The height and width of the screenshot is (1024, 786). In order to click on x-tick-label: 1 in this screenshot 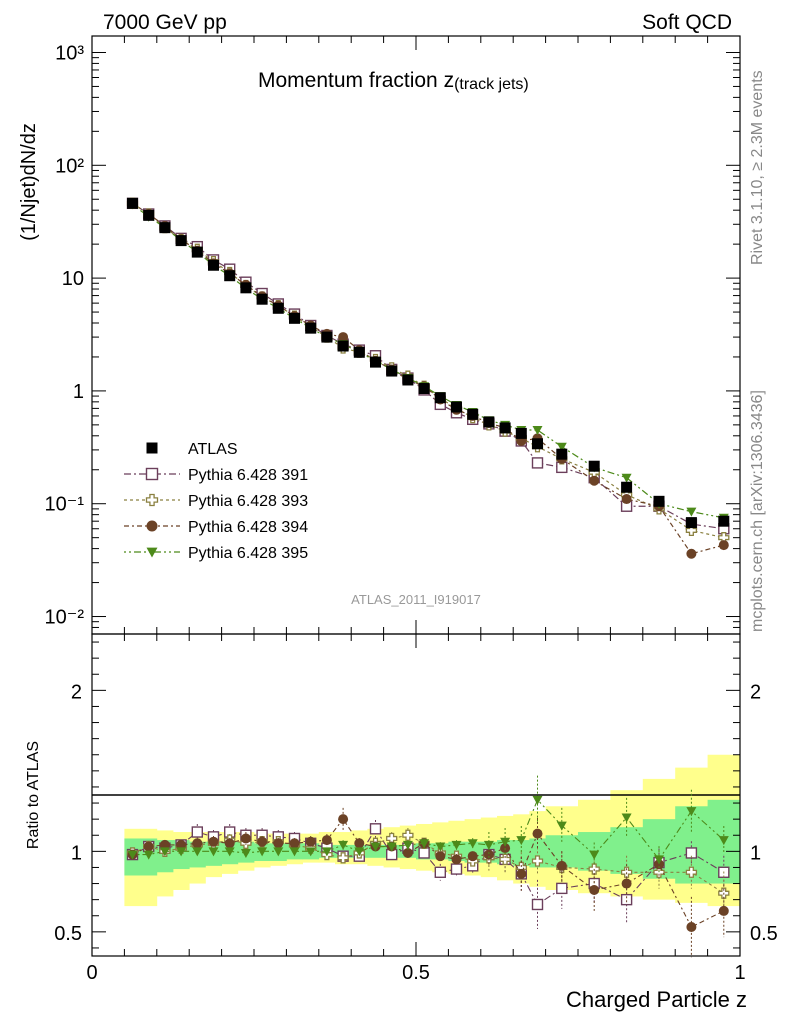, I will do `click(739, 973)`.